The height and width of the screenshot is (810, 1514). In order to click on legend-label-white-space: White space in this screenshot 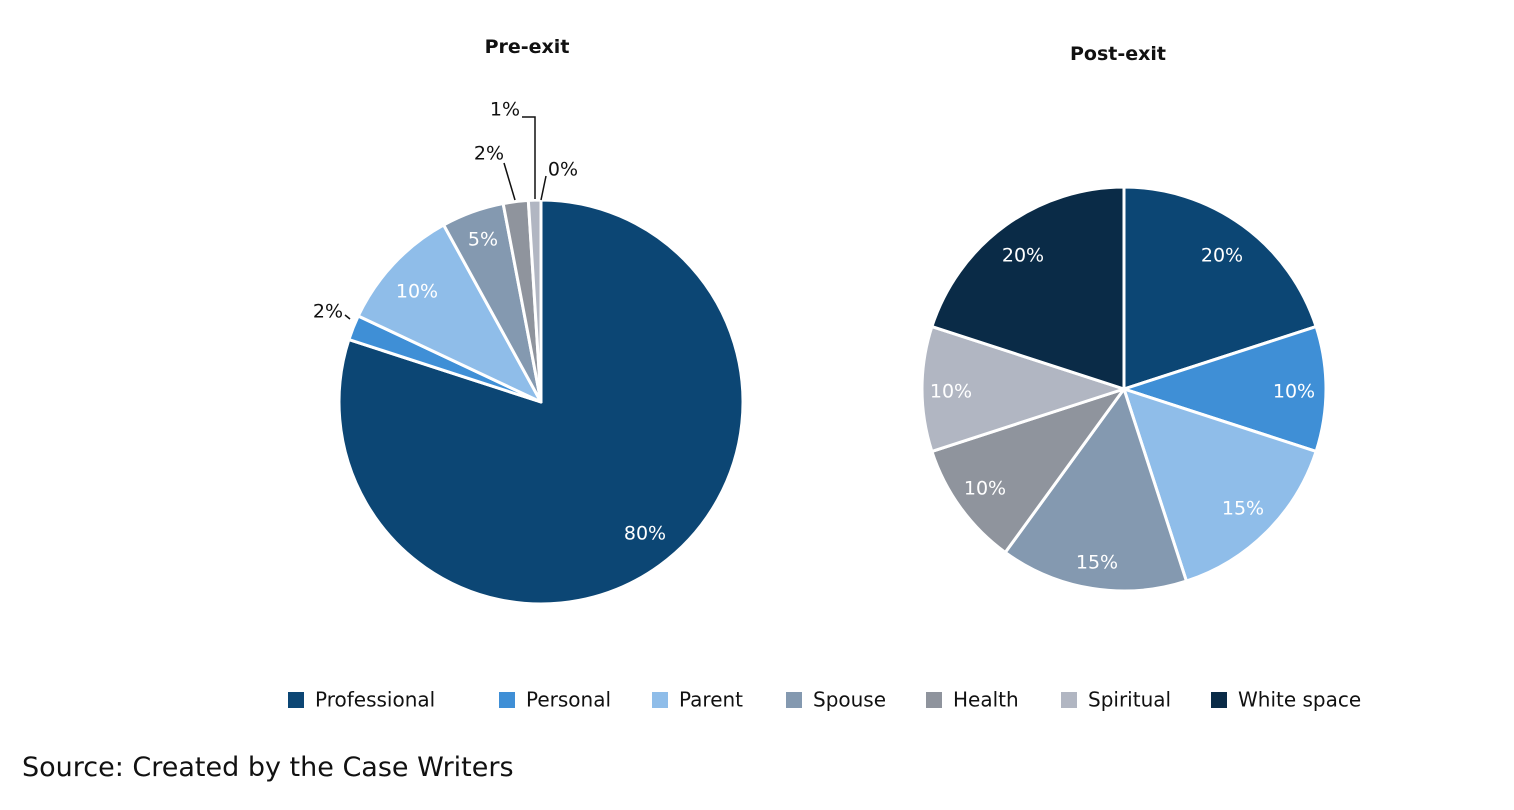, I will do `click(1299, 700)`.